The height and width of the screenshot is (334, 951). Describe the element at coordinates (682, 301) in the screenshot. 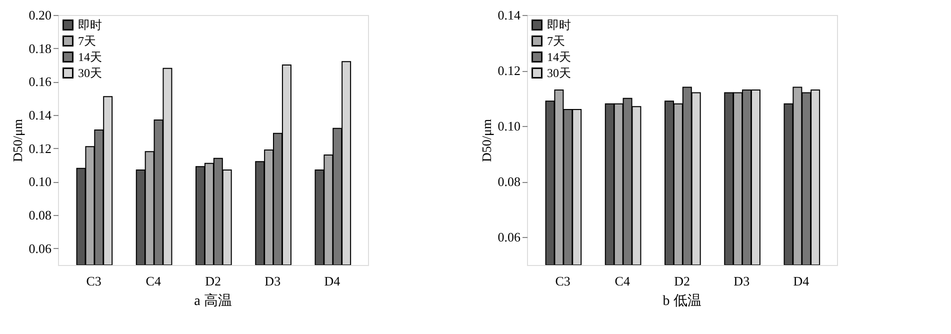

I see `text: b 低温` at that location.